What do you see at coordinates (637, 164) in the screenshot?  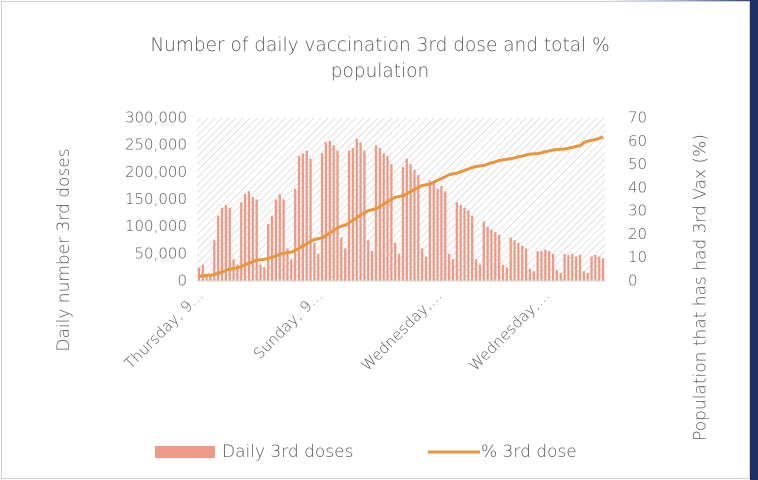 I see `y2-tick-label: 50` at bounding box center [637, 164].